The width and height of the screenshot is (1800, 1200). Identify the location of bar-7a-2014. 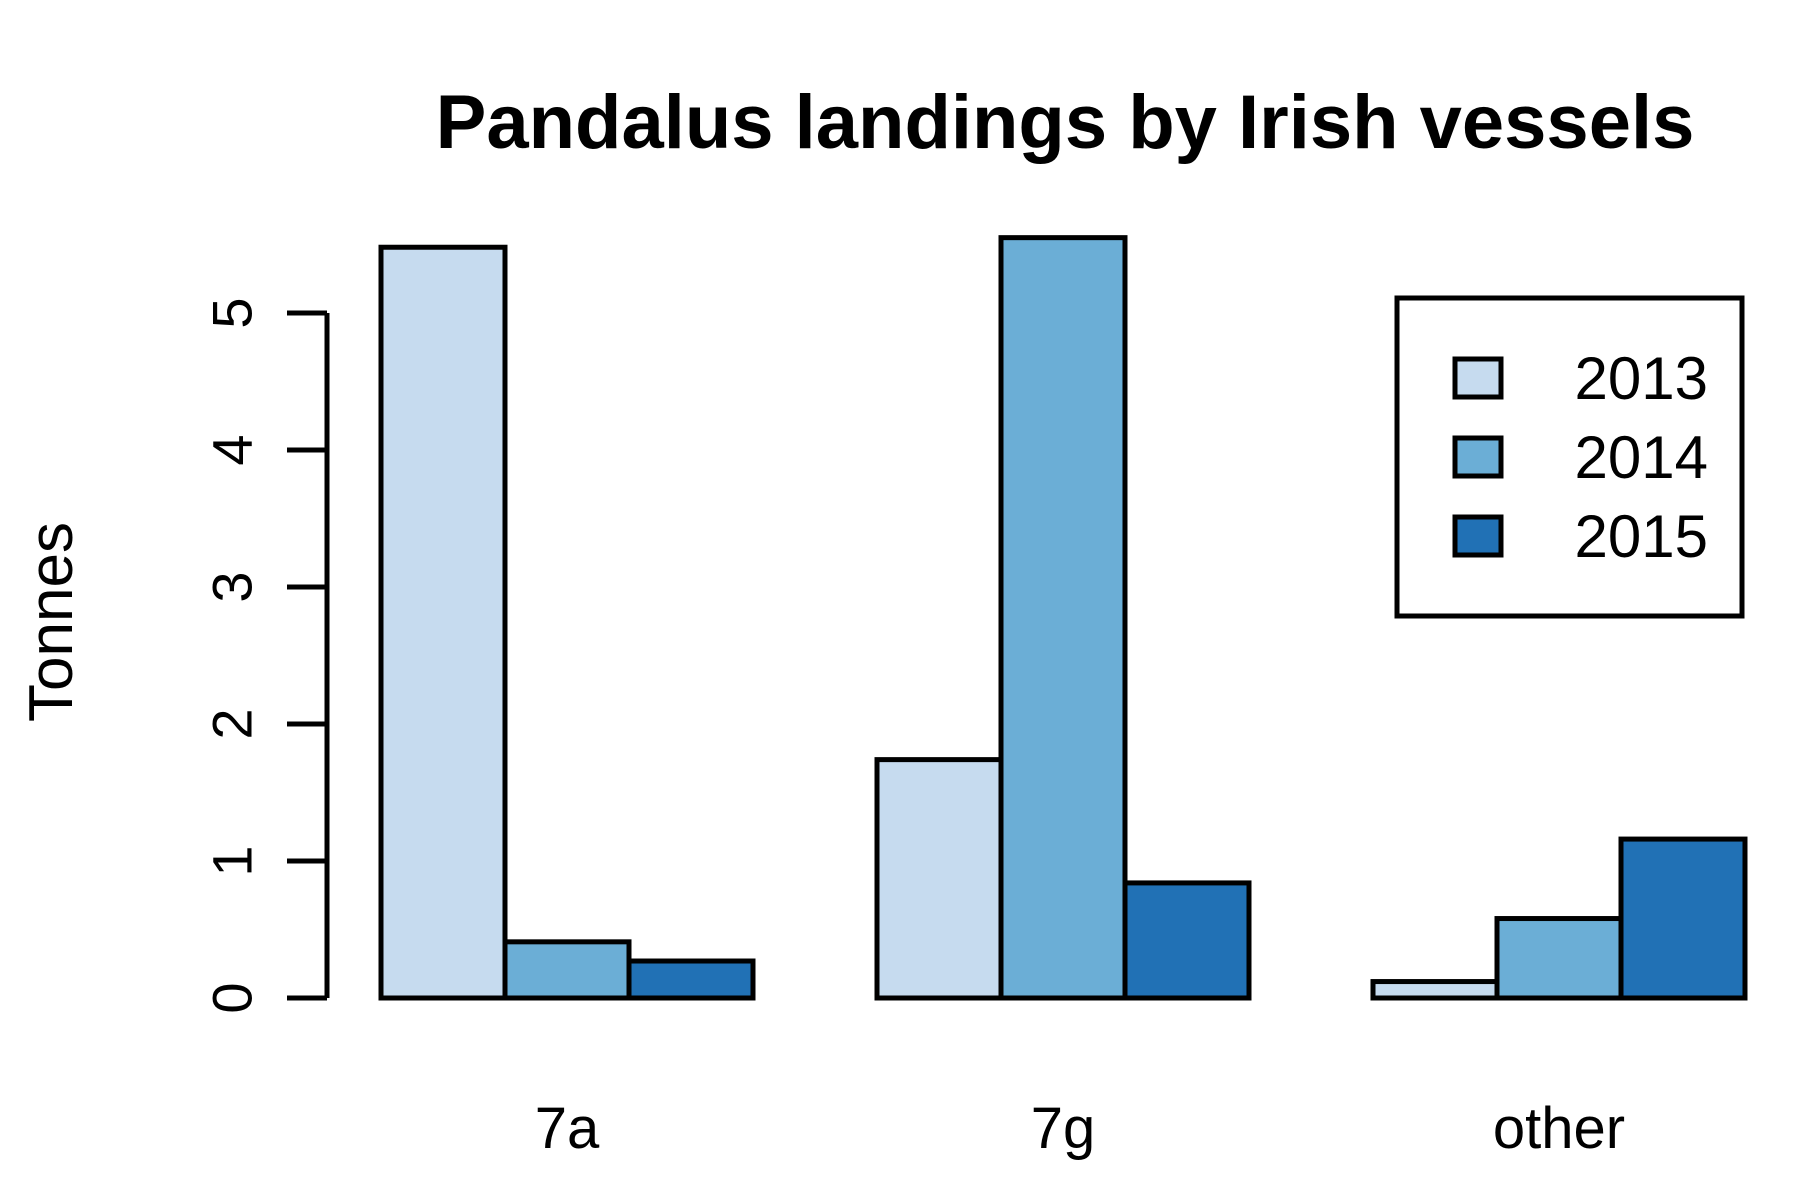
(567, 970).